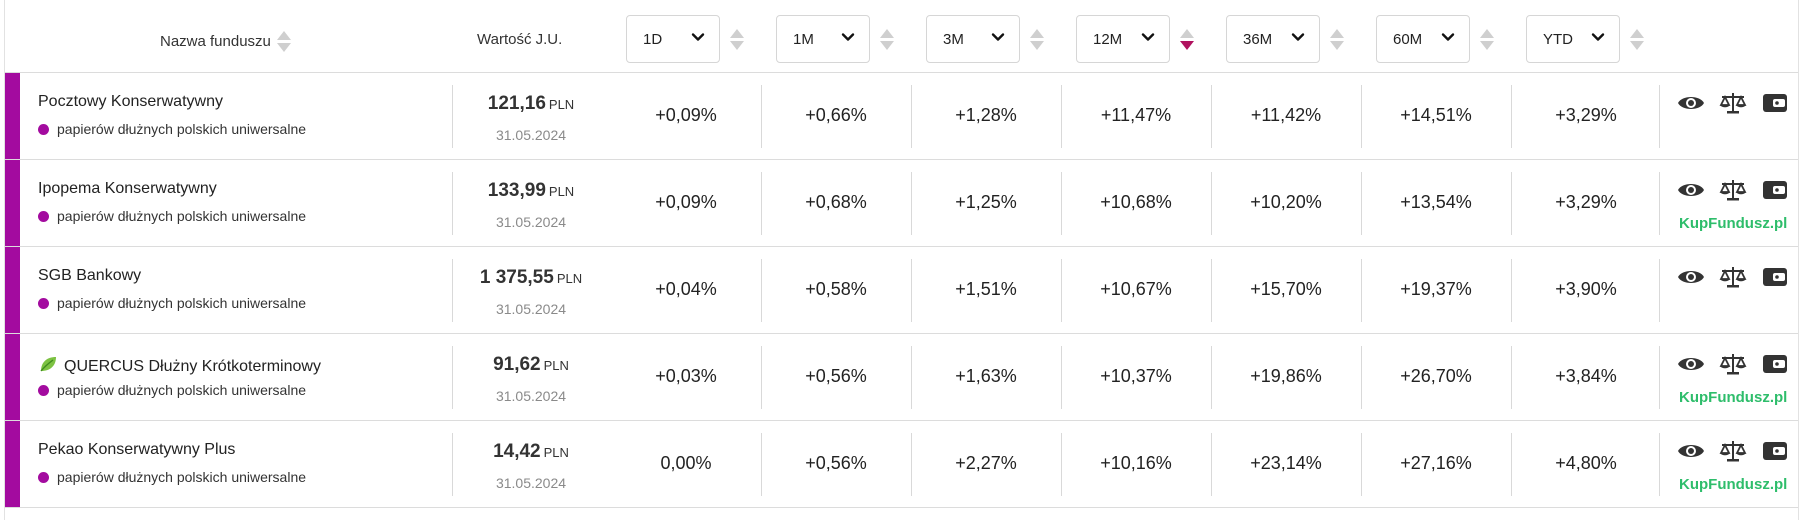 This screenshot has height=520, width=1813. Describe the element at coordinates (1573, 39) in the screenshot. I see `period-select: YTD` at that location.